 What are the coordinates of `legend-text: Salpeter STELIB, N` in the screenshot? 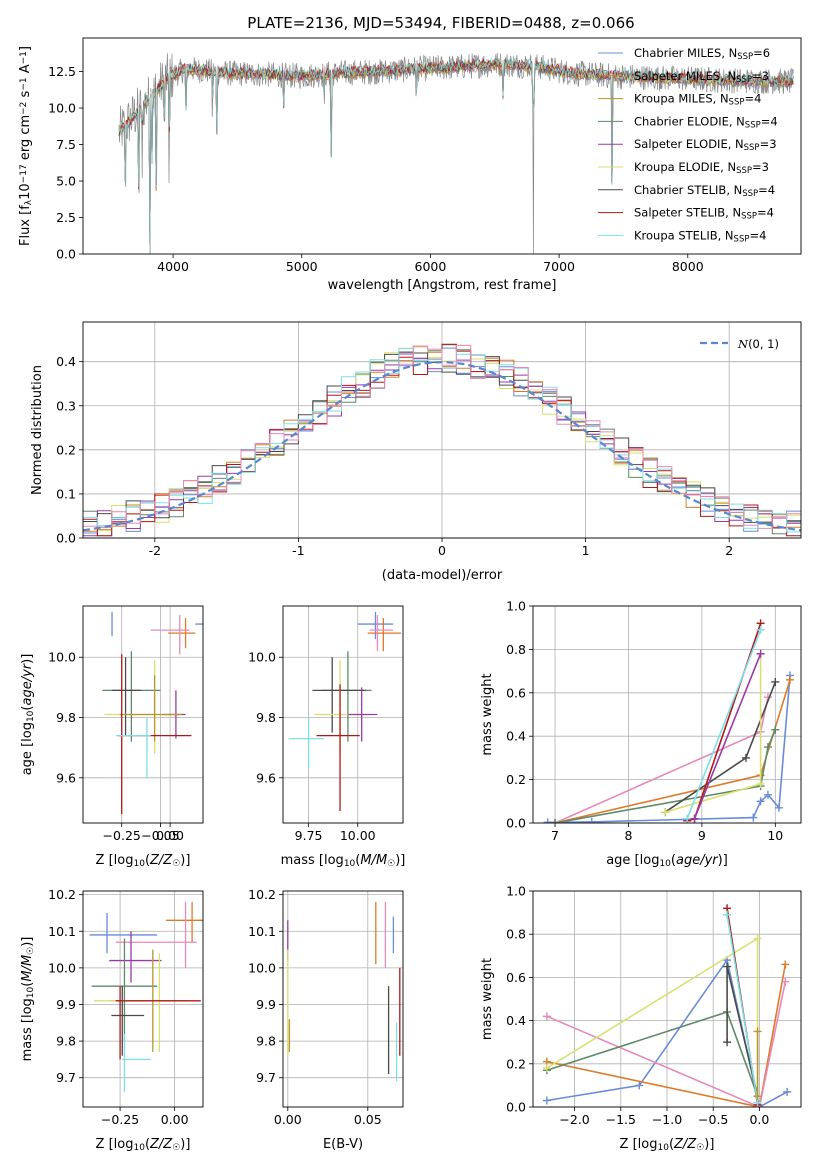 It's located at (687, 213).